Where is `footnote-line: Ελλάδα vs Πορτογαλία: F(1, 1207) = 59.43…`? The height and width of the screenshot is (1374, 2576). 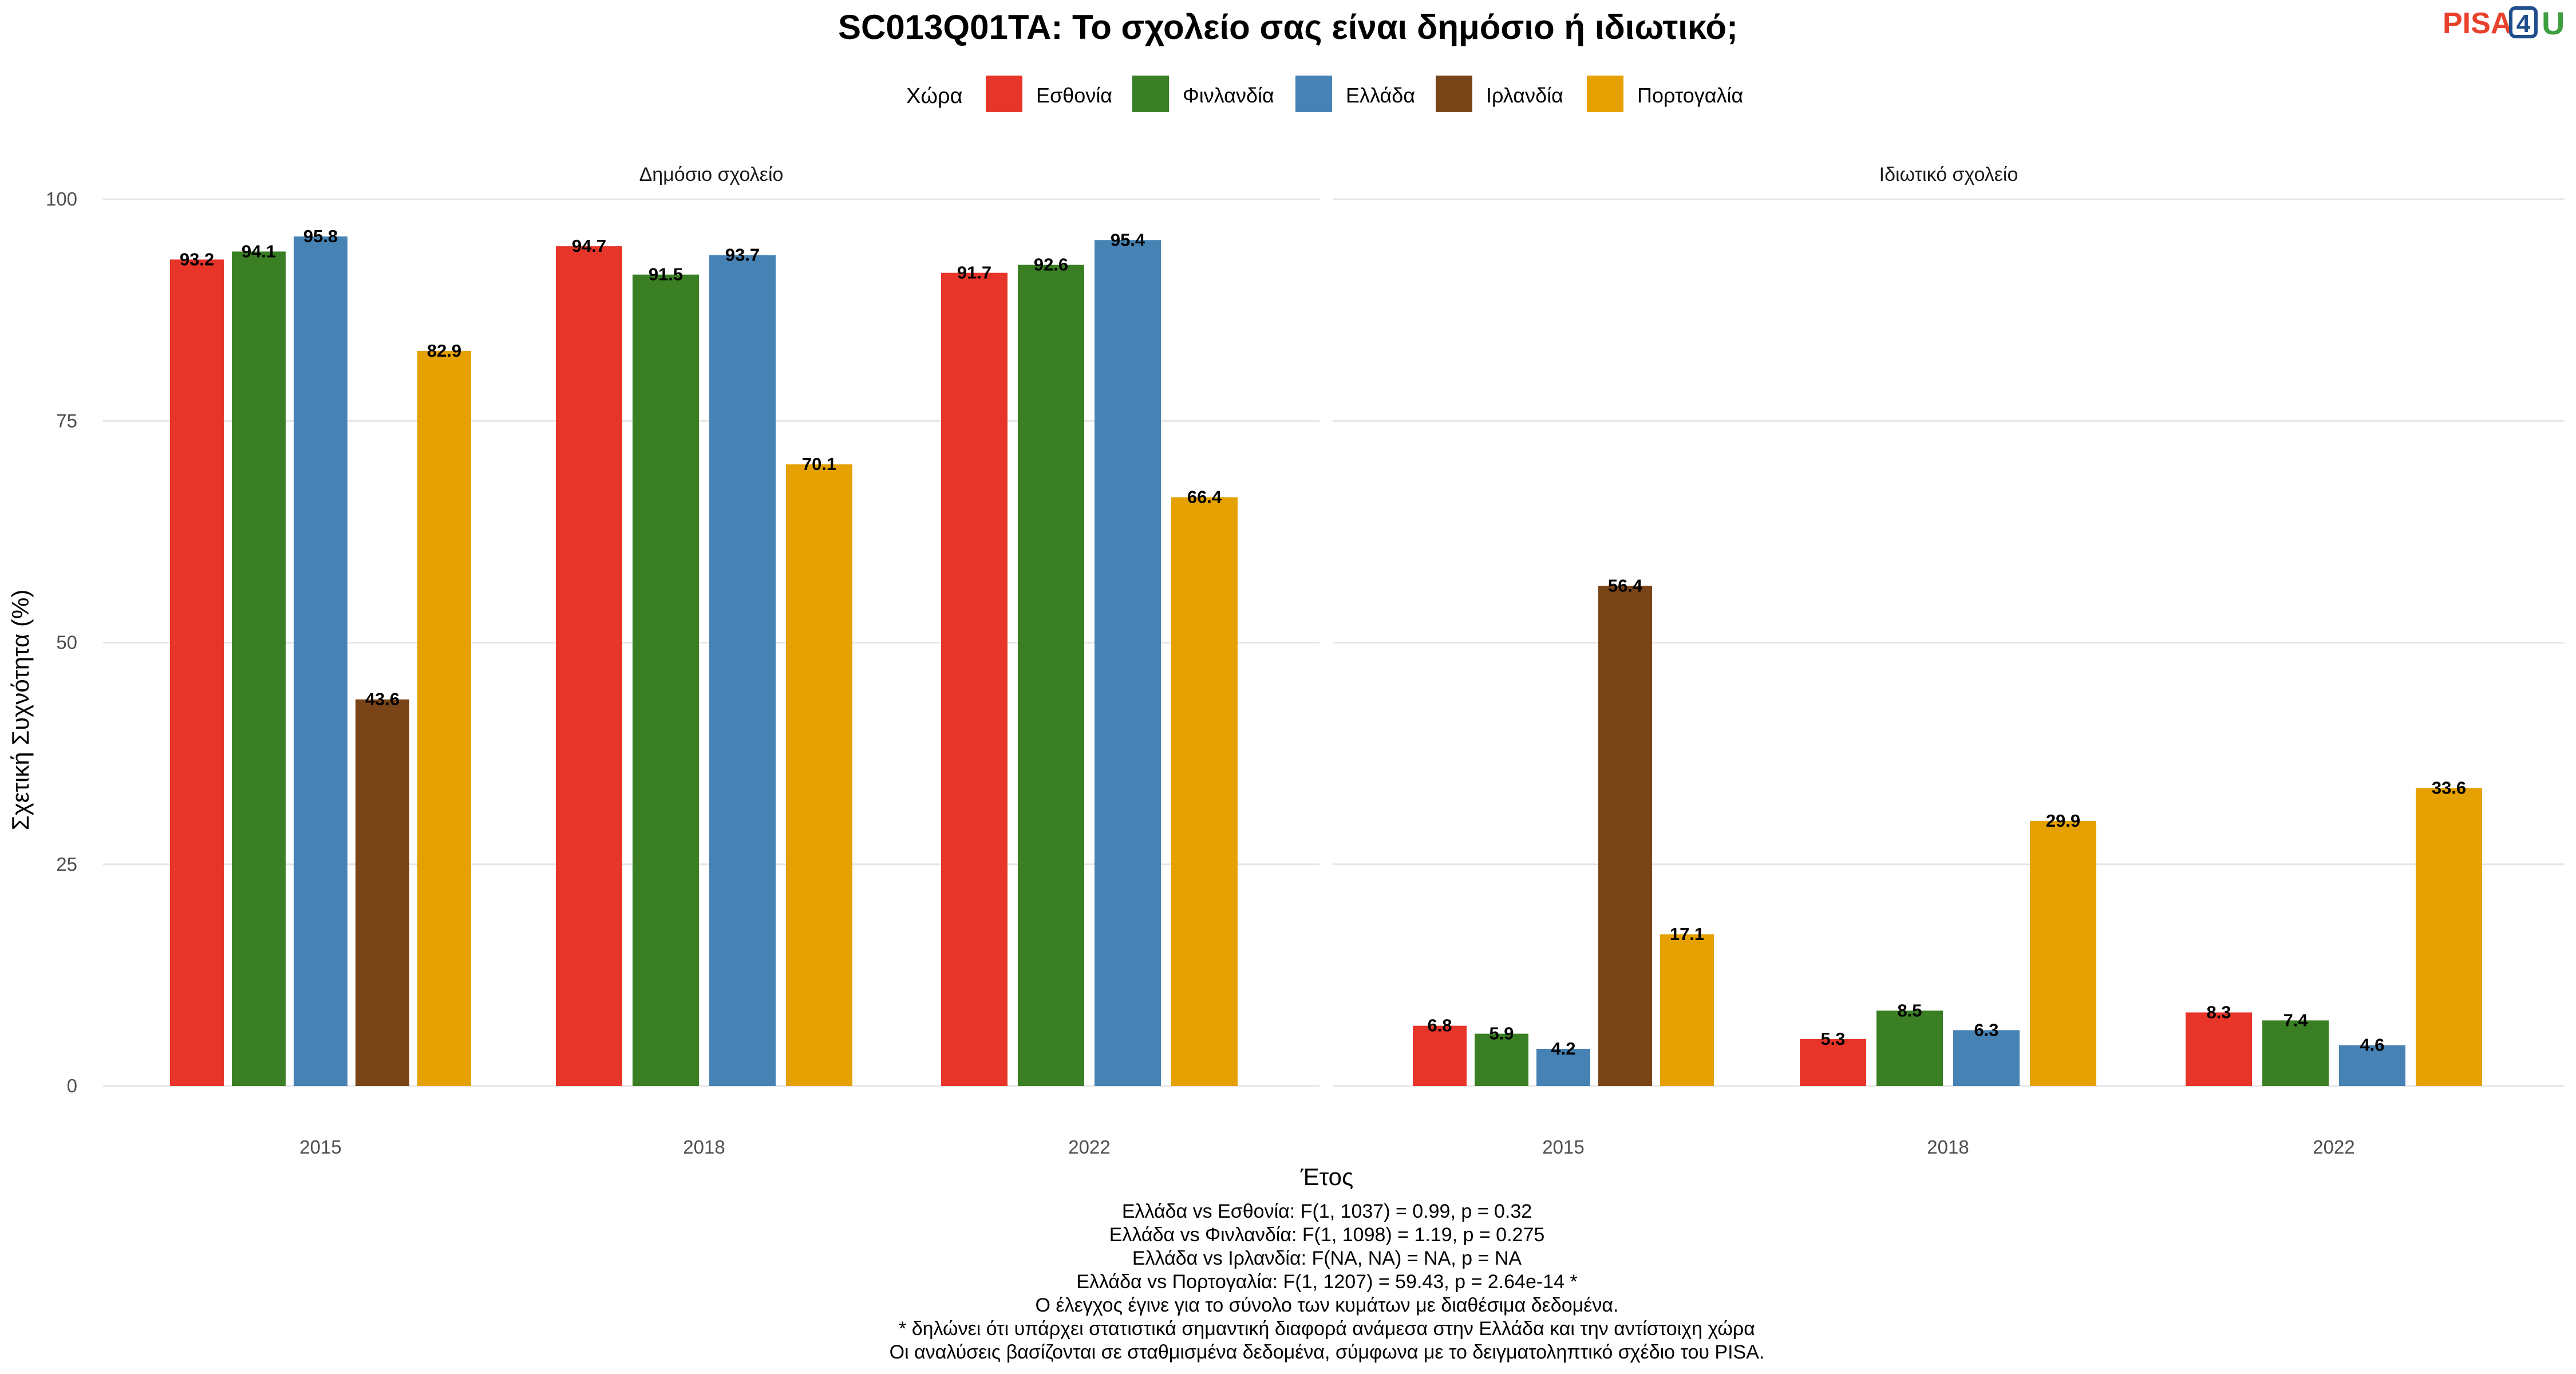
footnote-line: Ελλάδα vs Πορτογαλία: F(1, 1207) = 59.43… is located at coordinates (1326, 1282).